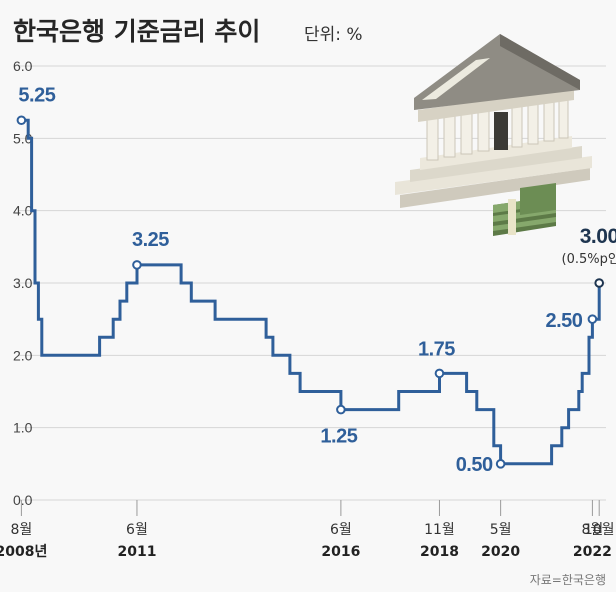  I want to click on x-tick-year: 2020, so click(500, 552).